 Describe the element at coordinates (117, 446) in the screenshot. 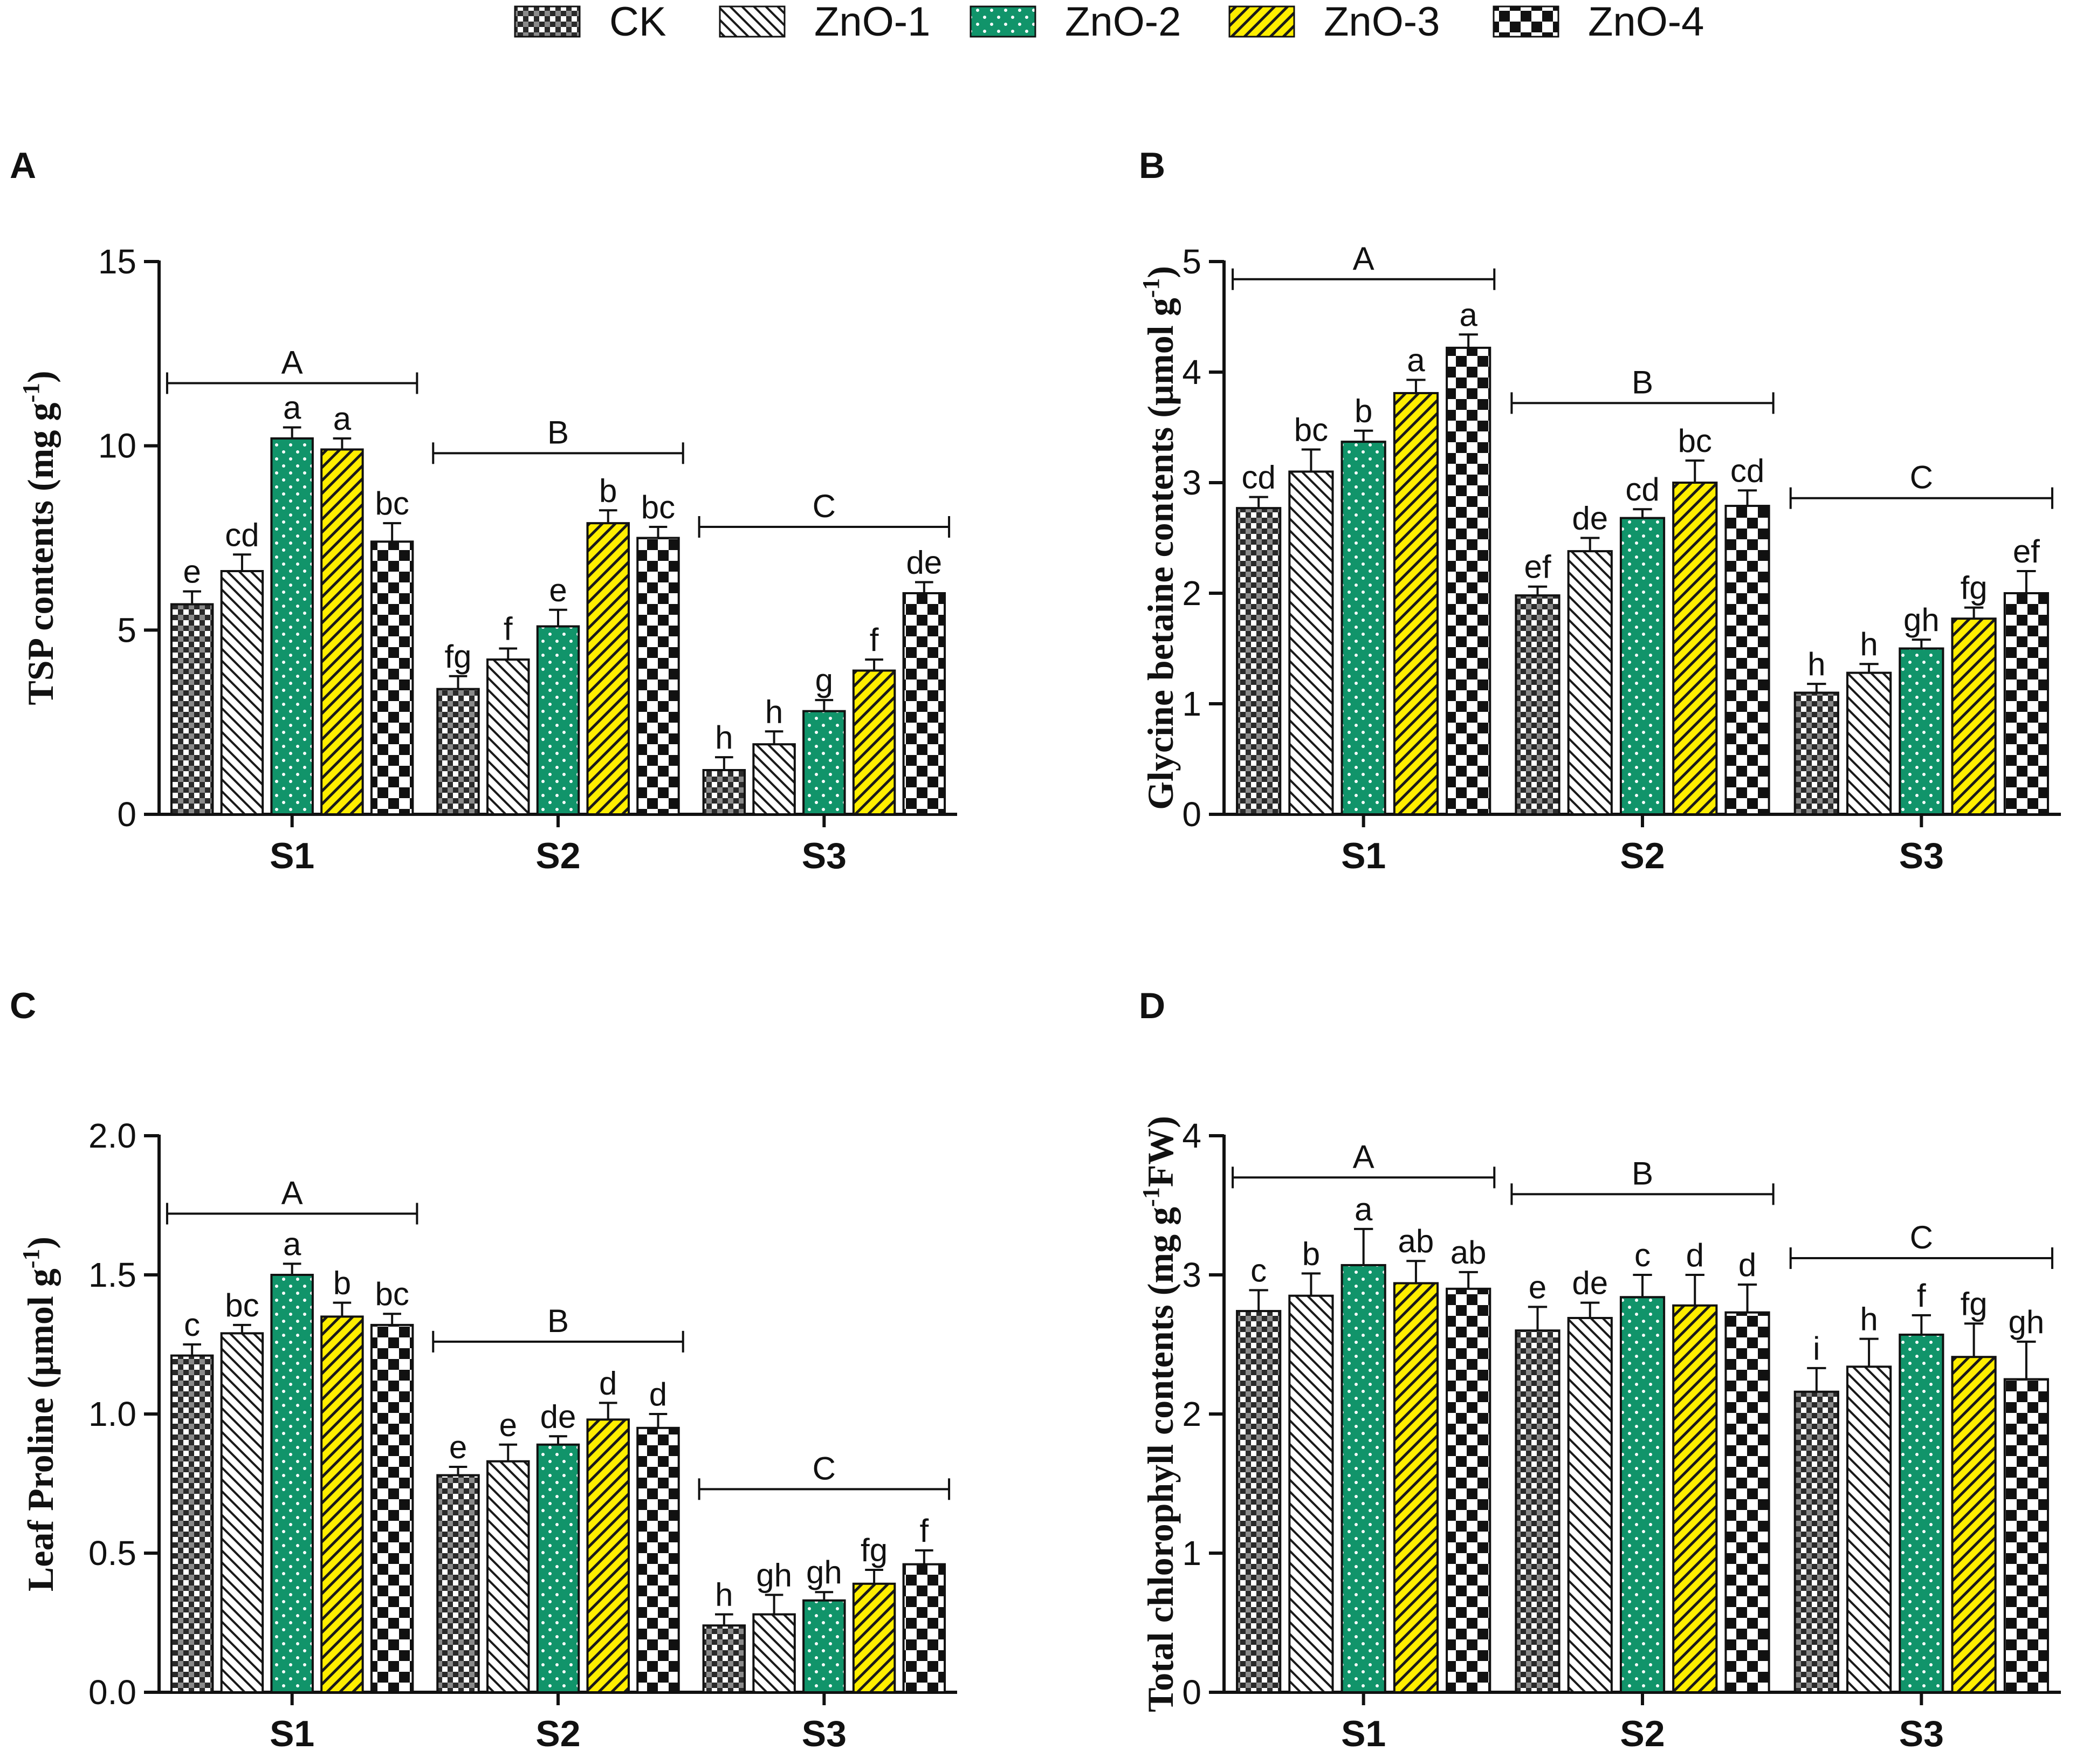

I see `y-tick-label: 10` at that location.